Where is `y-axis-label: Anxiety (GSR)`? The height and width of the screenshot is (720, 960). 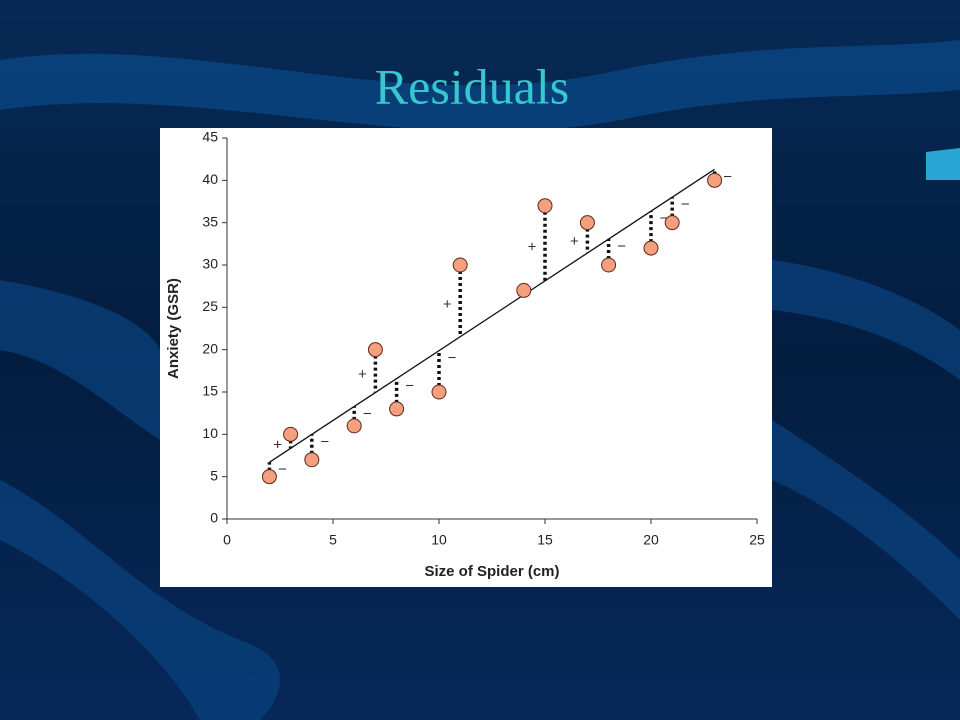
y-axis-label: Anxiety (GSR) is located at coordinates (173, 328).